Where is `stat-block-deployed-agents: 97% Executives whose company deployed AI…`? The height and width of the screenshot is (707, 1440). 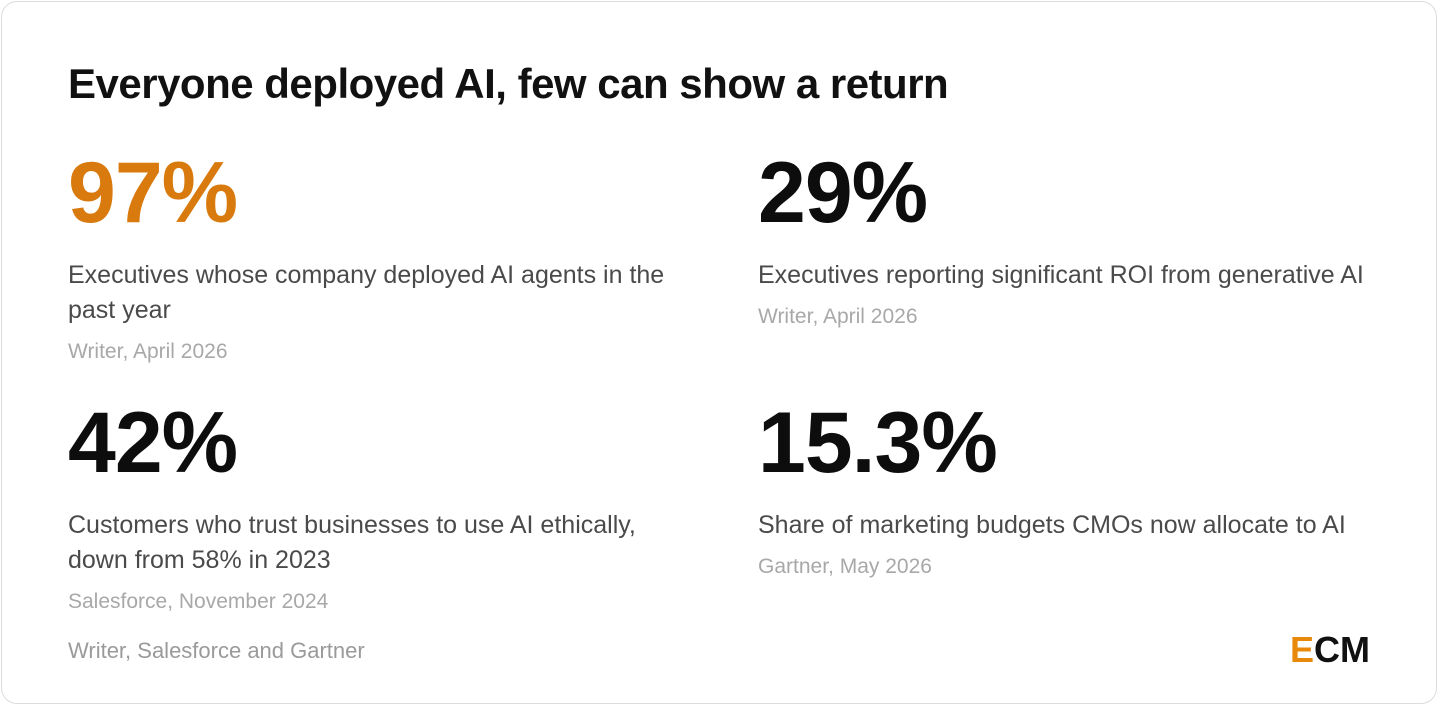
stat-block-deployed-agents: 97% Executives whose company deployed AI… is located at coordinates (383, 254).